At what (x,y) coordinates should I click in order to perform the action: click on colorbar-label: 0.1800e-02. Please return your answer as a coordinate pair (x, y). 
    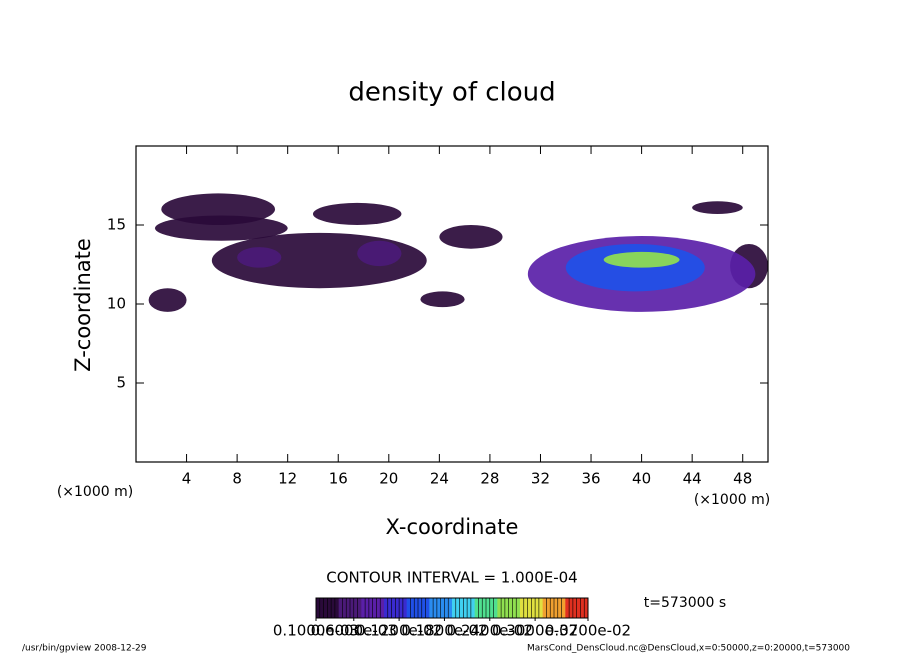
    Looking at the image, I should click on (444, 631).